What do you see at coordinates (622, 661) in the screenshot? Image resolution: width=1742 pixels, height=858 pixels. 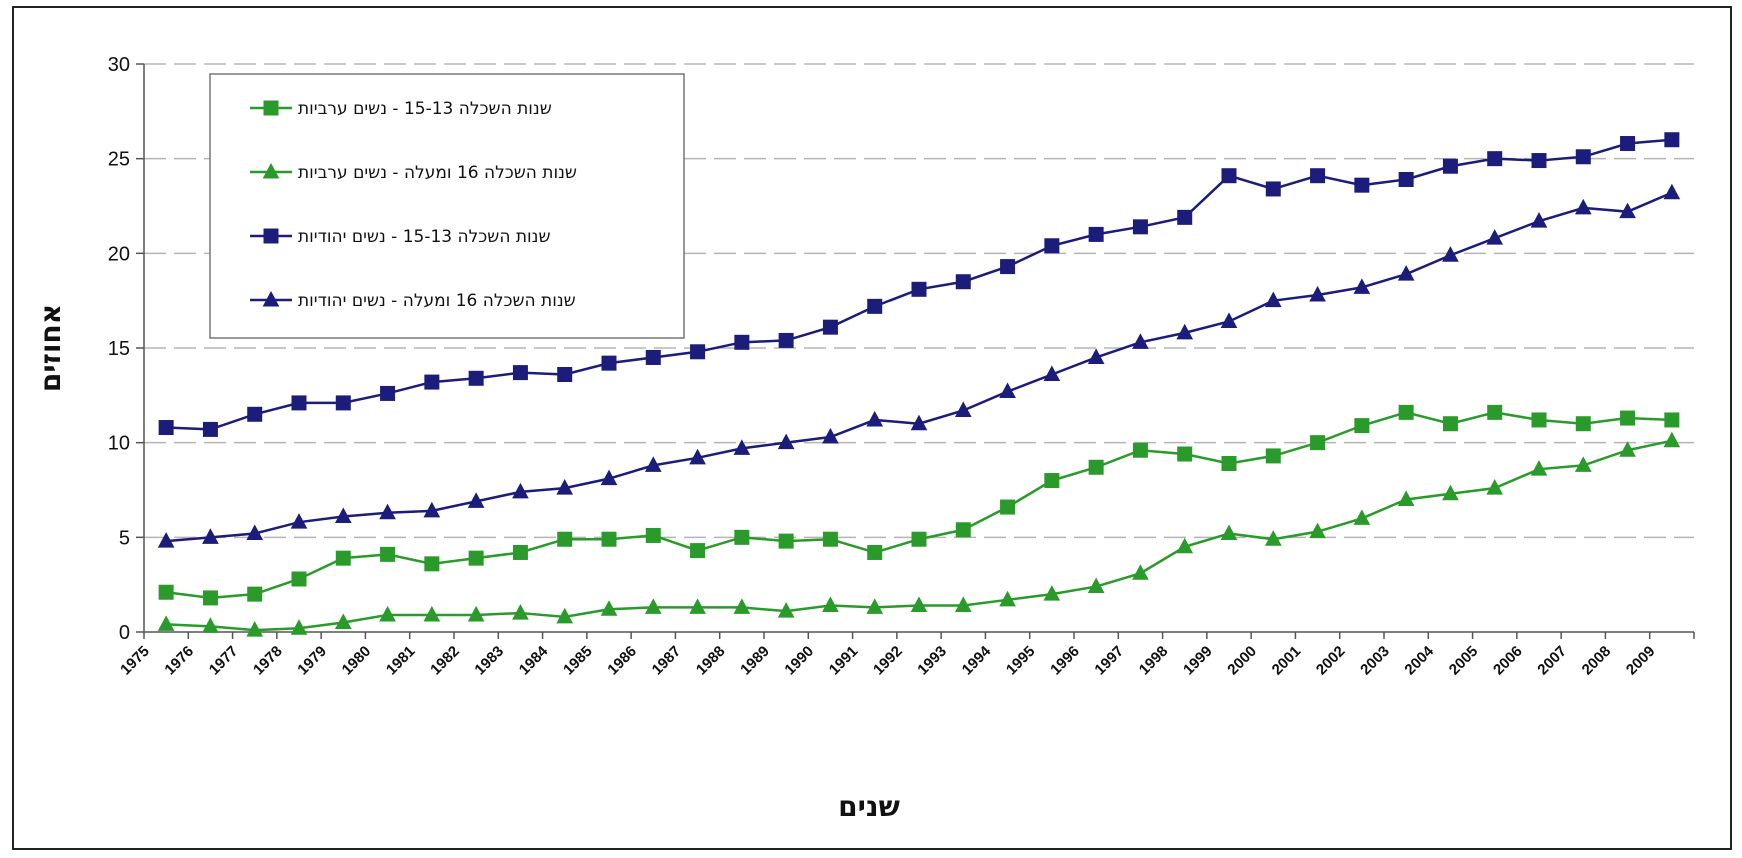 I see `x-tick-label: 1986` at bounding box center [622, 661].